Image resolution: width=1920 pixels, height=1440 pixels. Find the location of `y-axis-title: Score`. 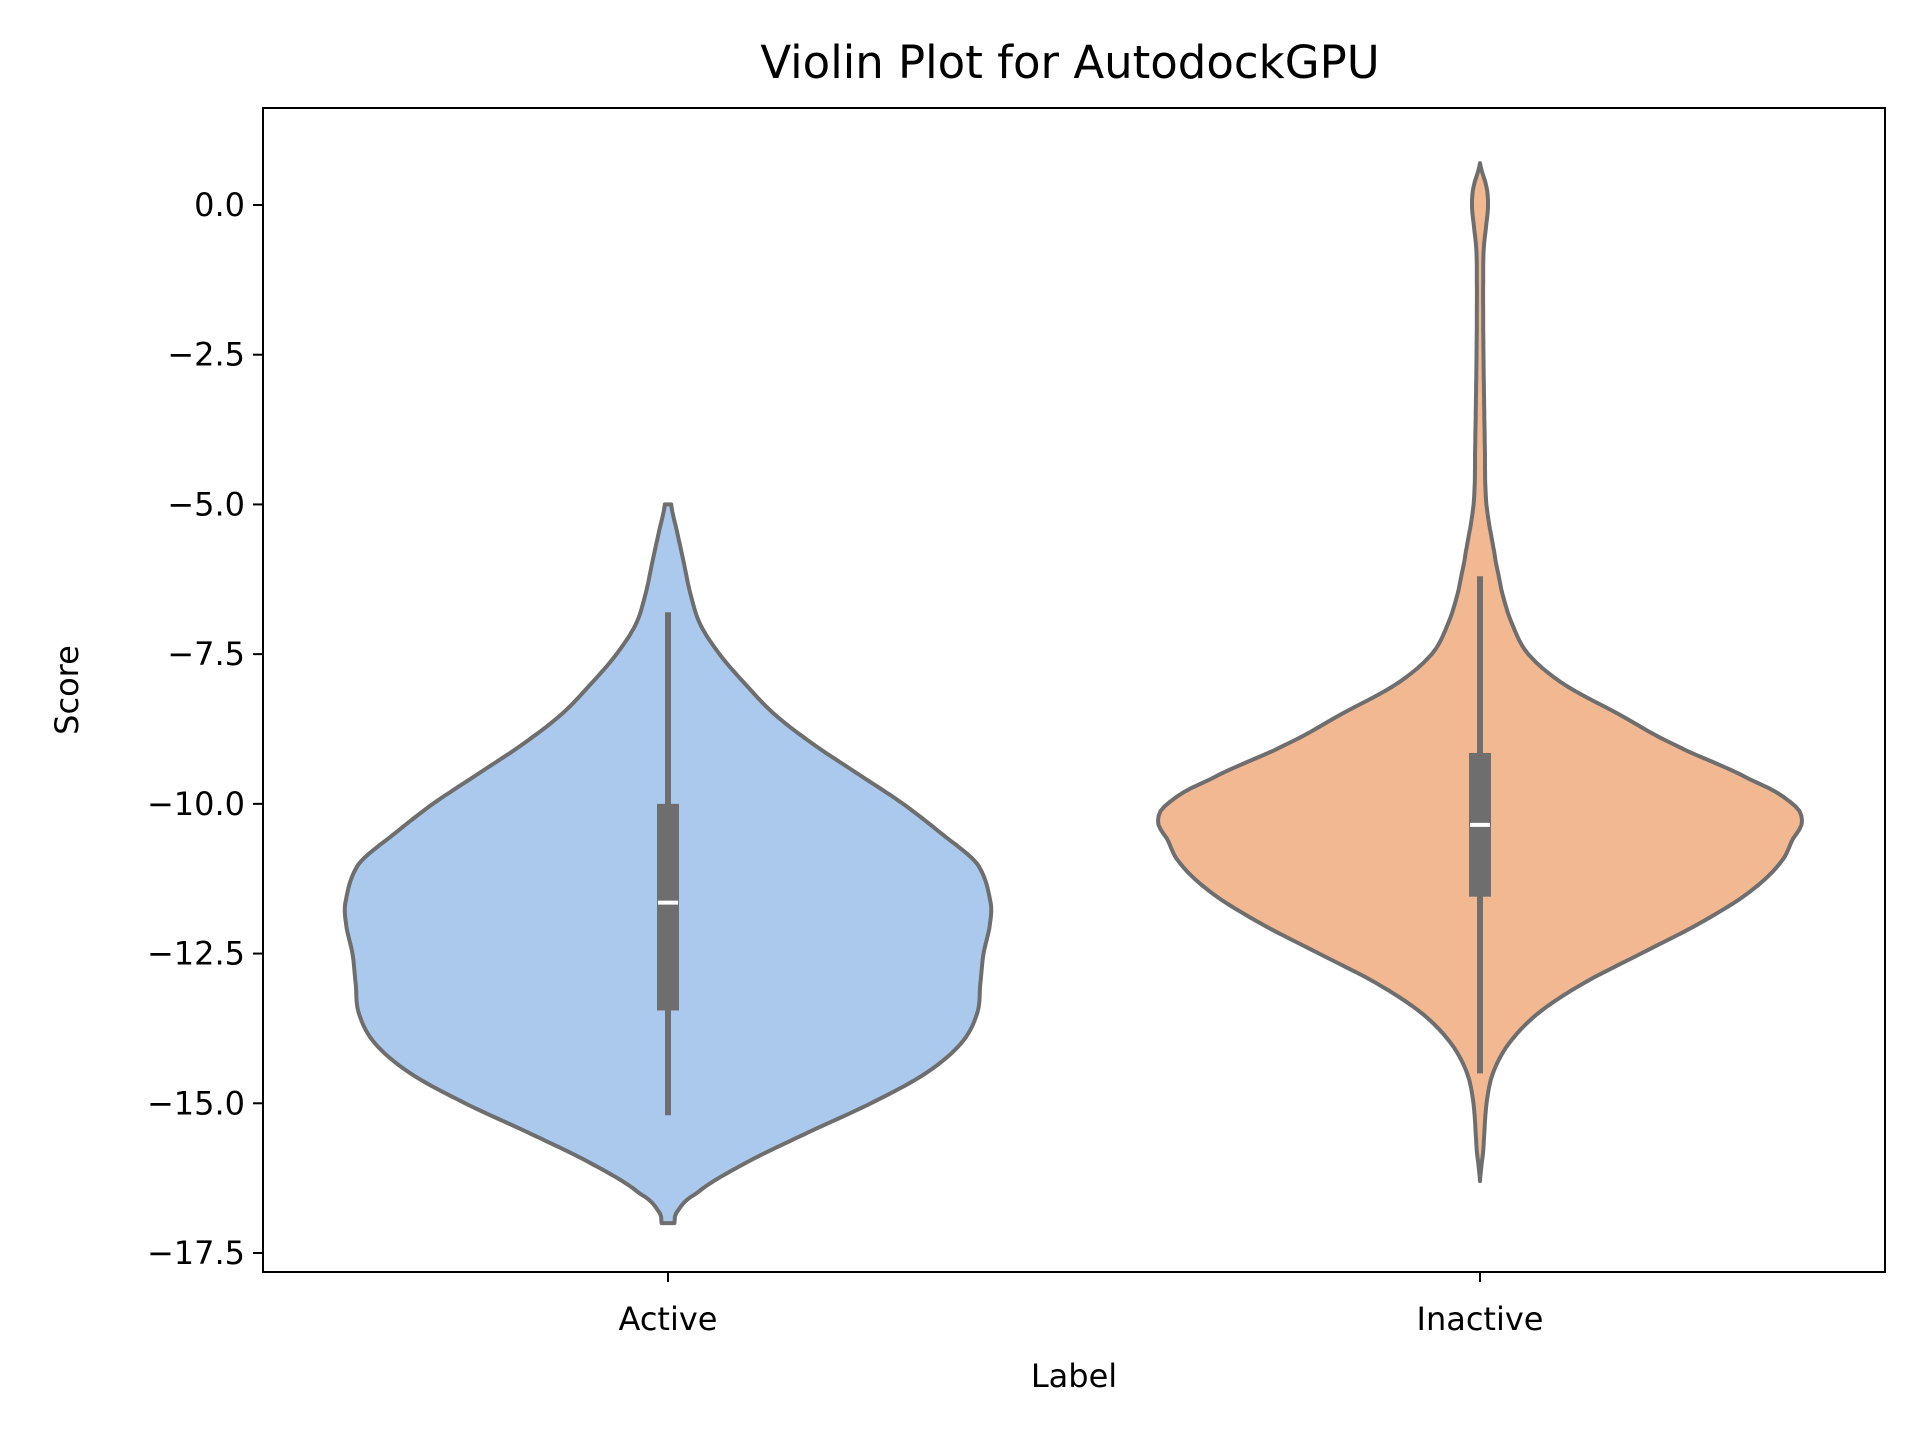

y-axis-title: Score is located at coordinates (67, 690).